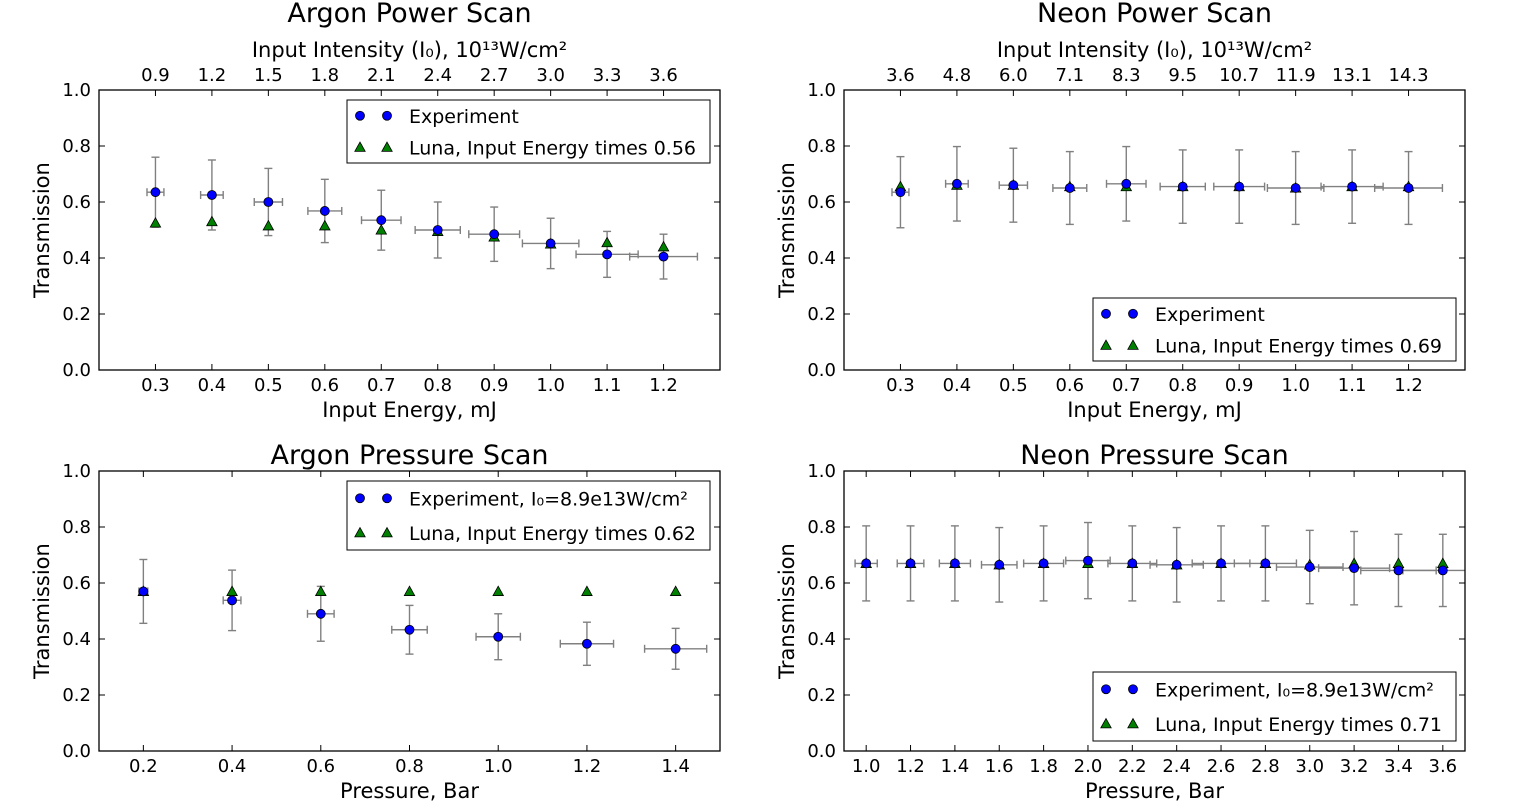  What do you see at coordinates (550, 75) in the screenshot?
I see `top-x-tick-label: 3.0` at bounding box center [550, 75].